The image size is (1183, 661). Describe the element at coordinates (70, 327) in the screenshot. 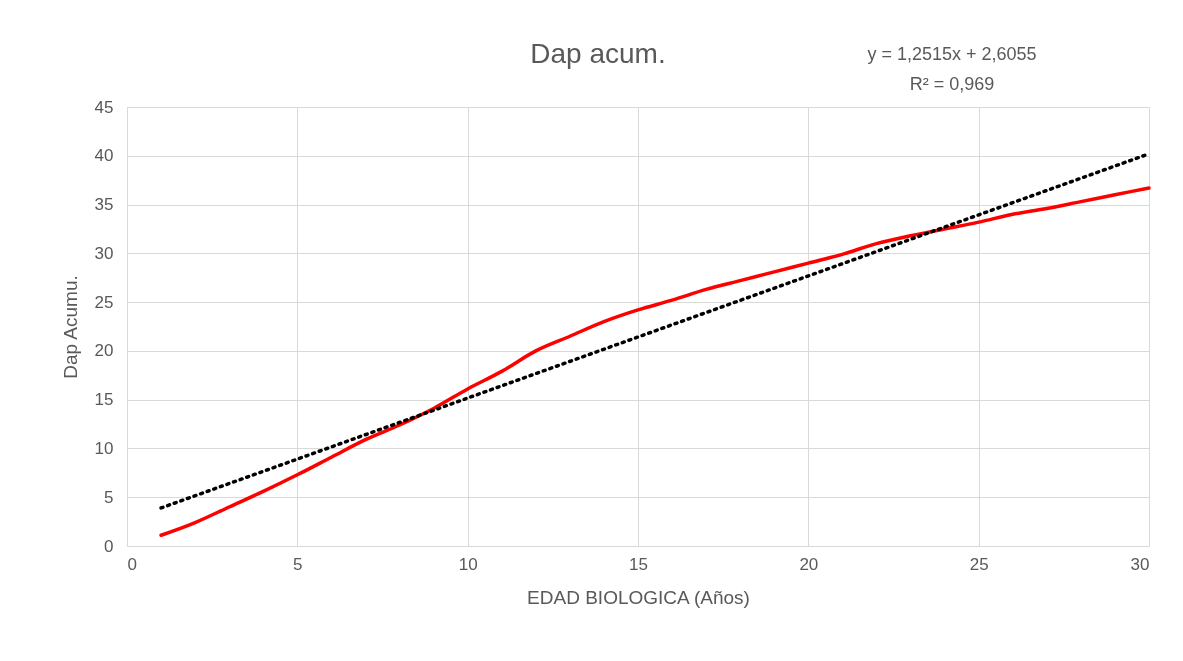

I see `y-axis-title: Dap Acumu.` at that location.